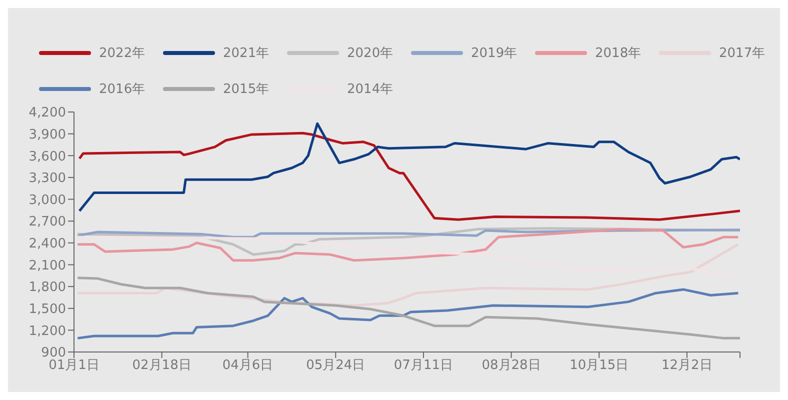 The height and width of the screenshot is (400, 788). I want to click on legend-label: 2020年, so click(370, 53).